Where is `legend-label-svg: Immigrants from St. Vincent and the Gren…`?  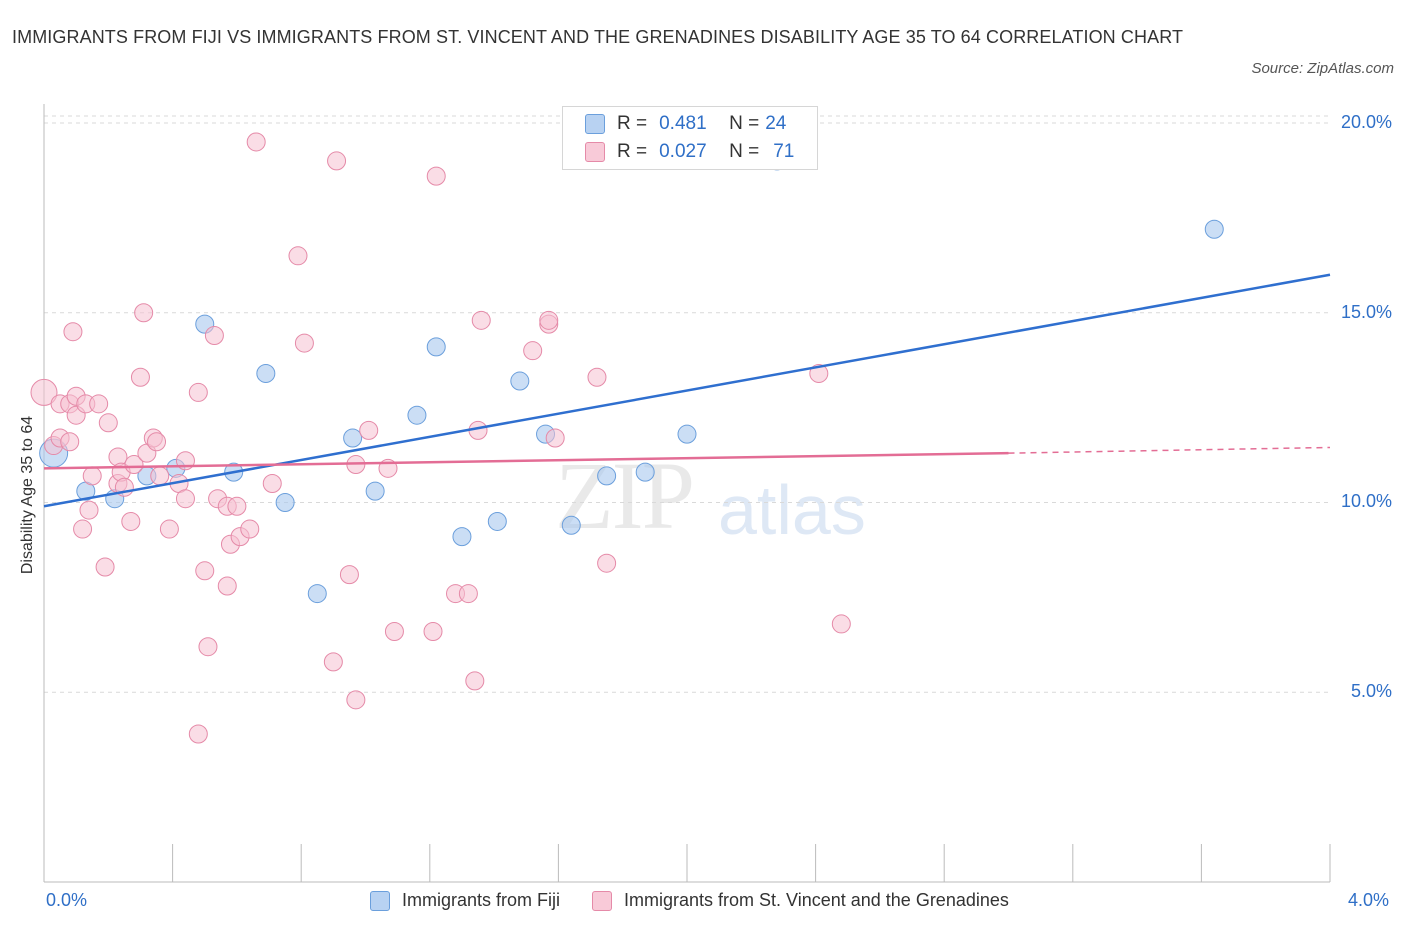 legend-label-svg: Immigrants from St. Vincent and the Gren… is located at coordinates (816, 900).